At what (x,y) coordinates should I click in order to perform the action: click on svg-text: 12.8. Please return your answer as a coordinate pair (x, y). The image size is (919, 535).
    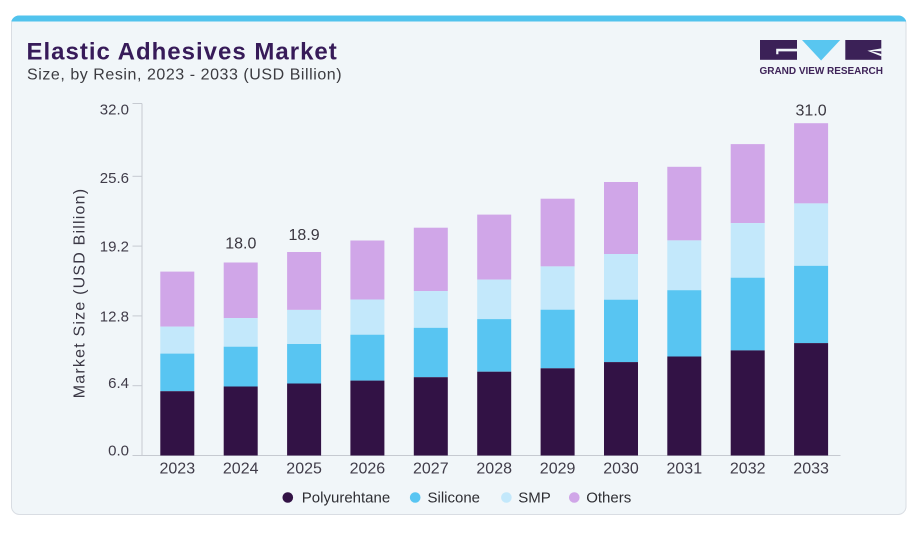
    Looking at the image, I should click on (114, 316).